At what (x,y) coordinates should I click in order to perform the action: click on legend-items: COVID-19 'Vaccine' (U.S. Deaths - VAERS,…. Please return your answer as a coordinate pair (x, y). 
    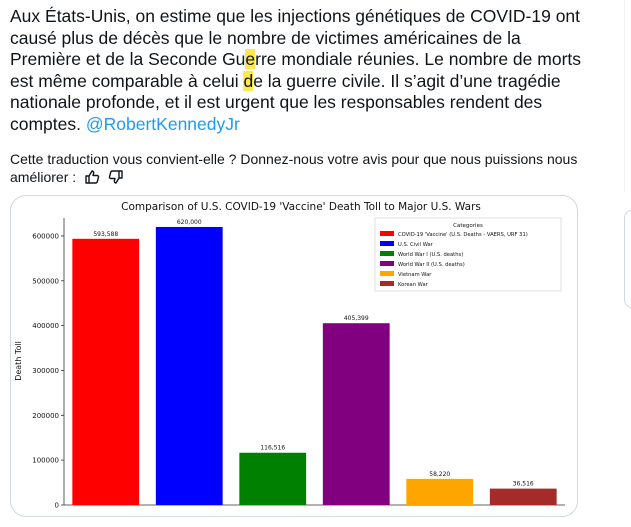
    Looking at the image, I should click on (454, 259).